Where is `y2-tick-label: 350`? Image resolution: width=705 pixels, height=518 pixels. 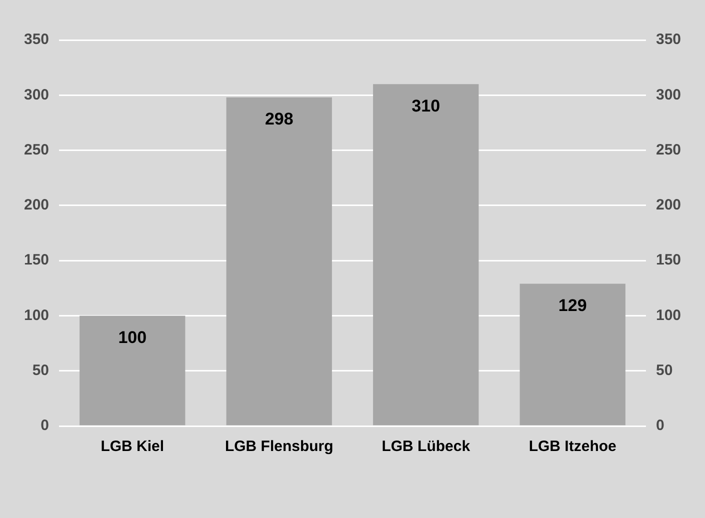
y2-tick-label: 350 is located at coordinates (669, 39).